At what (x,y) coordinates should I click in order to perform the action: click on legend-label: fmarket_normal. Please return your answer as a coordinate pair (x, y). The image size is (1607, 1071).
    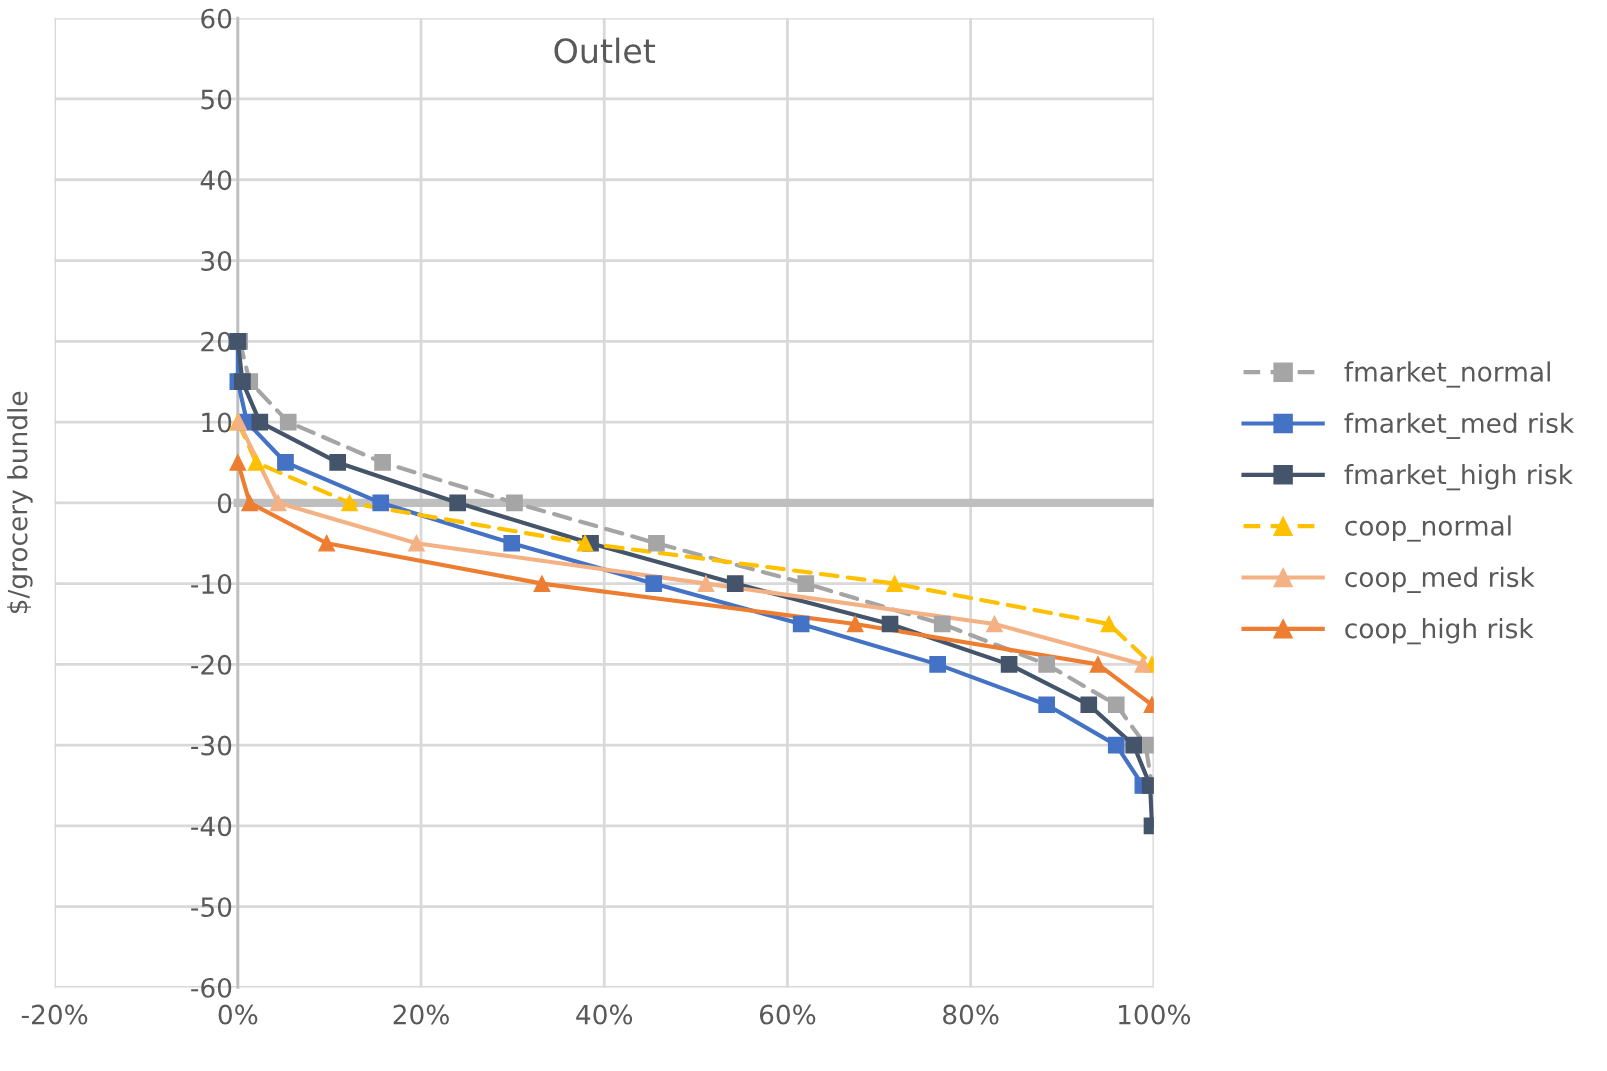
    Looking at the image, I should click on (1447, 374).